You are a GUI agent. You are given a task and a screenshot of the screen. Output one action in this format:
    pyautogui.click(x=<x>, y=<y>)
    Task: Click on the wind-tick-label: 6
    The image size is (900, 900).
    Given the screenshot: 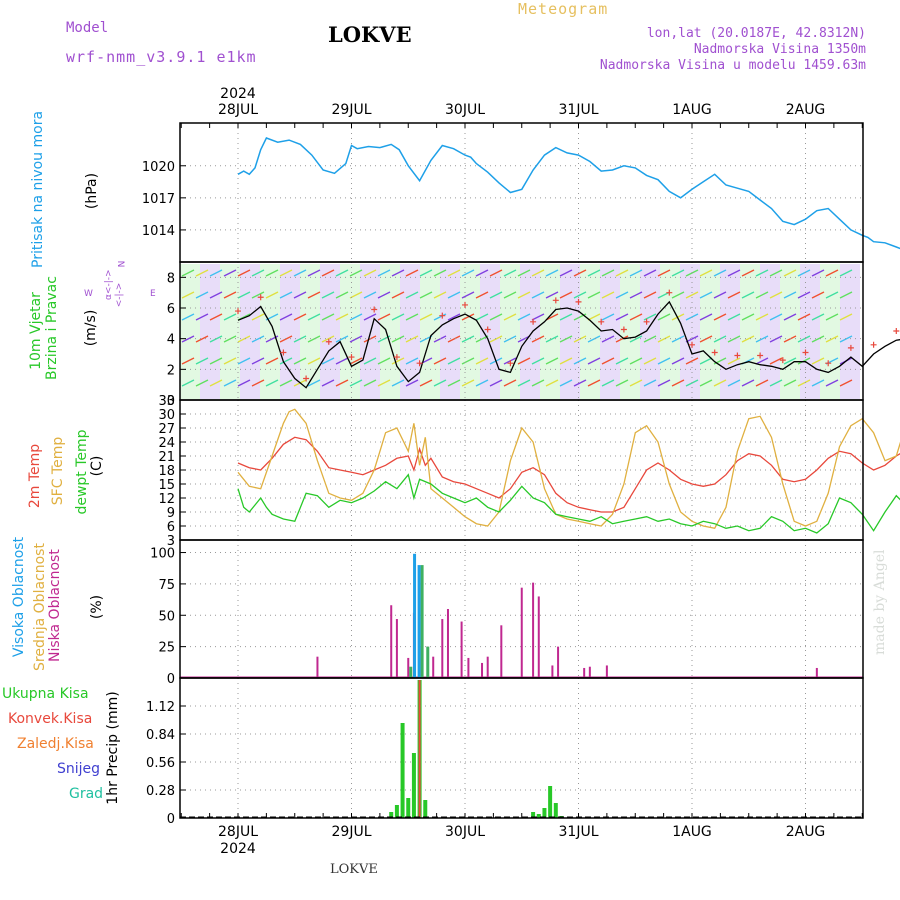 What is the action you would take?
    pyautogui.click(x=171, y=309)
    